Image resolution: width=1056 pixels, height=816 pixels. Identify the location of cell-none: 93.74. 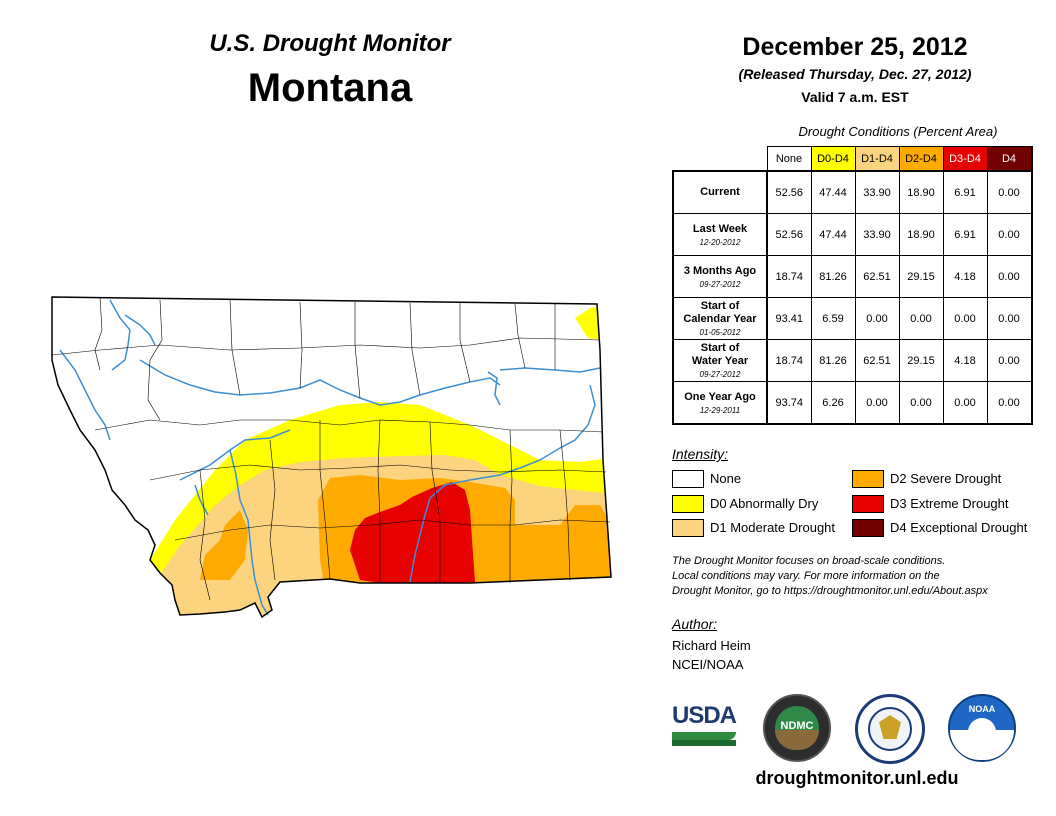
(789, 403).